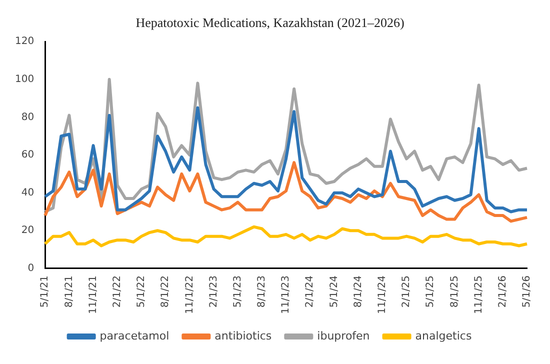 The width and height of the screenshot is (550, 364). I want to click on legend-label: paracetamol, so click(135, 335).